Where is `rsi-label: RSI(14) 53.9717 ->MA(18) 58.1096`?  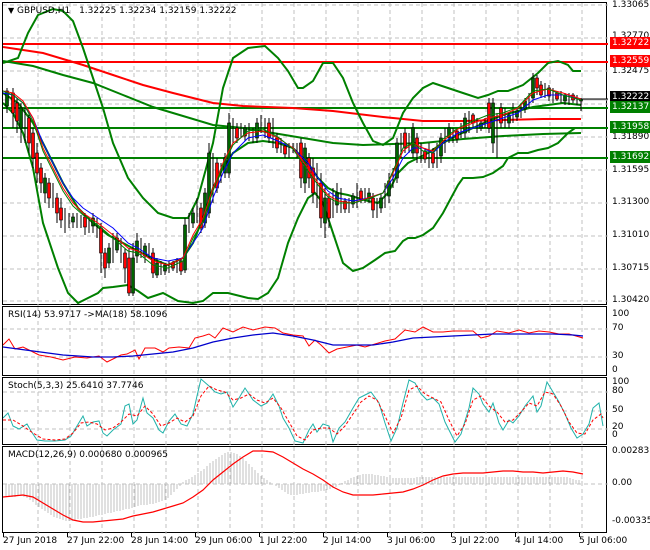
rsi-label: RSI(14) 53.9717 ->MA(18) 58.1096 is located at coordinates (88, 315).